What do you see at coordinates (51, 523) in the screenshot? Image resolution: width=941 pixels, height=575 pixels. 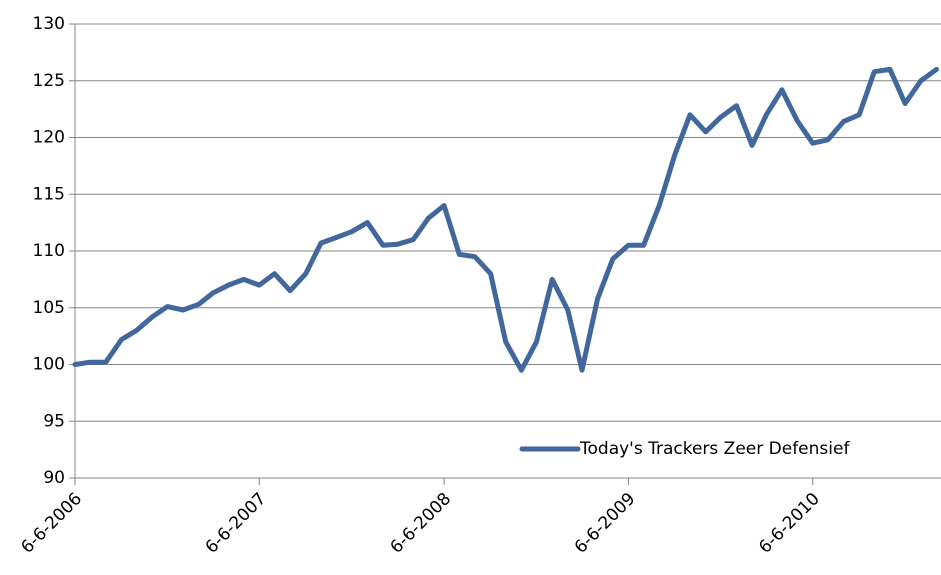 I see `x-tick-label: 6-6-2006` at bounding box center [51, 523].